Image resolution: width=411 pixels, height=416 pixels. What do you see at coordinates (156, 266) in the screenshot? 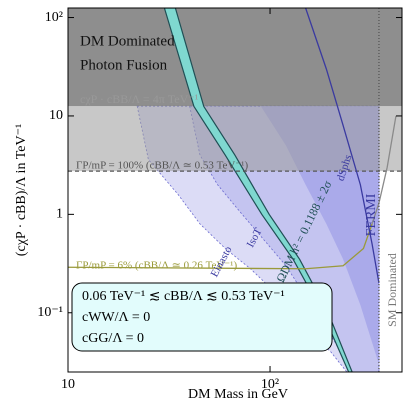
I see `annotation: ΓP/mP = 6% (cBB/Λ ≃ 0.26 TeV⁻¹)` at bounding box center [156, 266].